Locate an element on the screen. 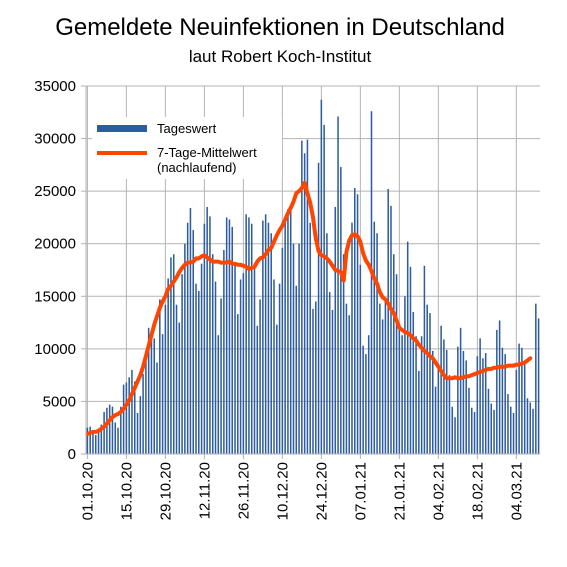 This screenshot has width=567, height=567. chart-title: Gemeldete Neuinfektionen in Deutschland is located at coordinates (280, 27).